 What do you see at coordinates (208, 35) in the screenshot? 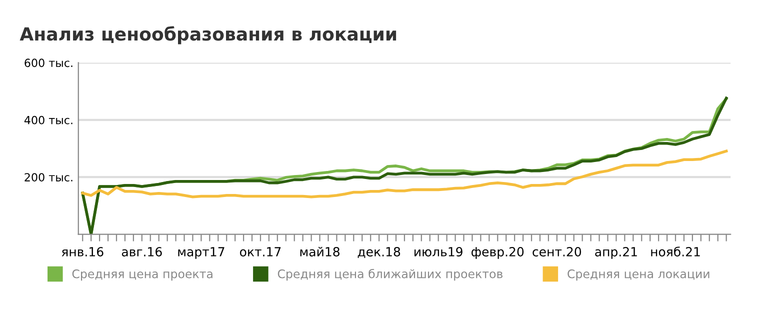
I see `chart-title: Анализ ценообразования в локации` at bounding box center [208, 35].